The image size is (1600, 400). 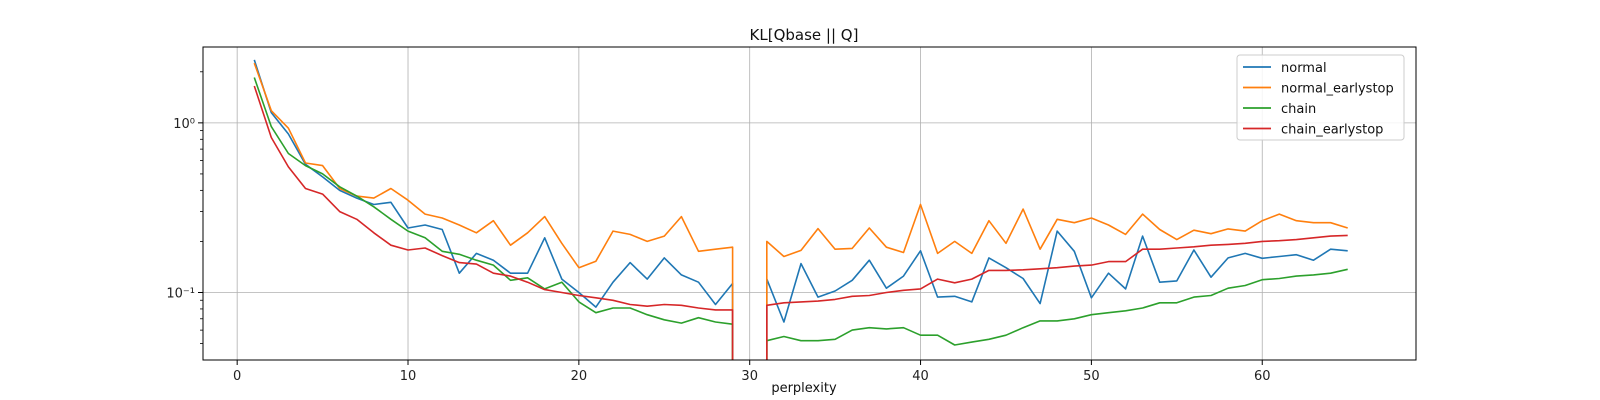 What do you see at coordinates (1320, 97) in the screenshot?
I see `legend-box` at bounding box center [1320, 97].